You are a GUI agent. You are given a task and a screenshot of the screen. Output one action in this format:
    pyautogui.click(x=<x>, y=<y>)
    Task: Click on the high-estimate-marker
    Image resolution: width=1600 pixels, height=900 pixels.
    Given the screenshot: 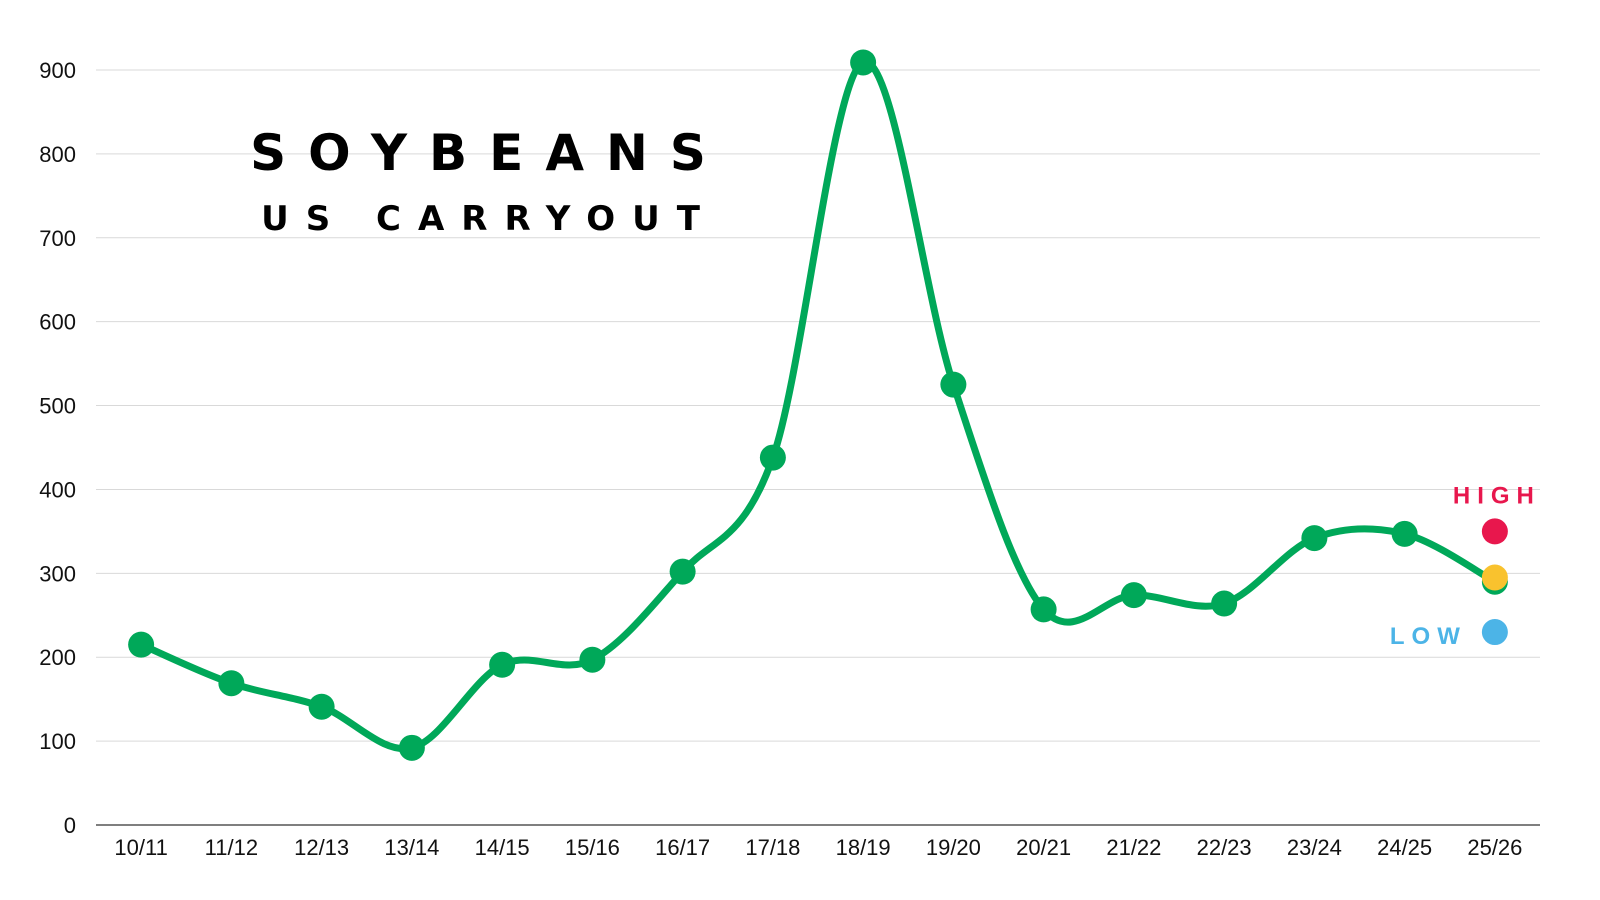 What is the action you would take?
    pyautogui.click(x=1494, y=531)
    